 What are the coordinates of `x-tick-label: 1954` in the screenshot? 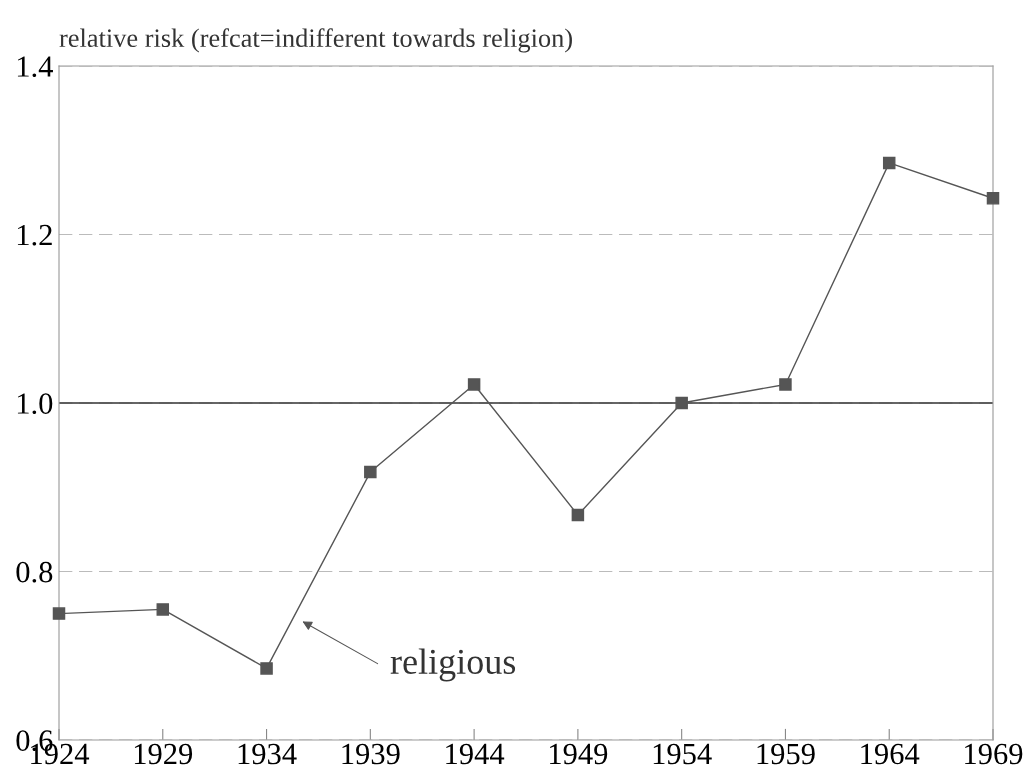 It's located at (682, 754).